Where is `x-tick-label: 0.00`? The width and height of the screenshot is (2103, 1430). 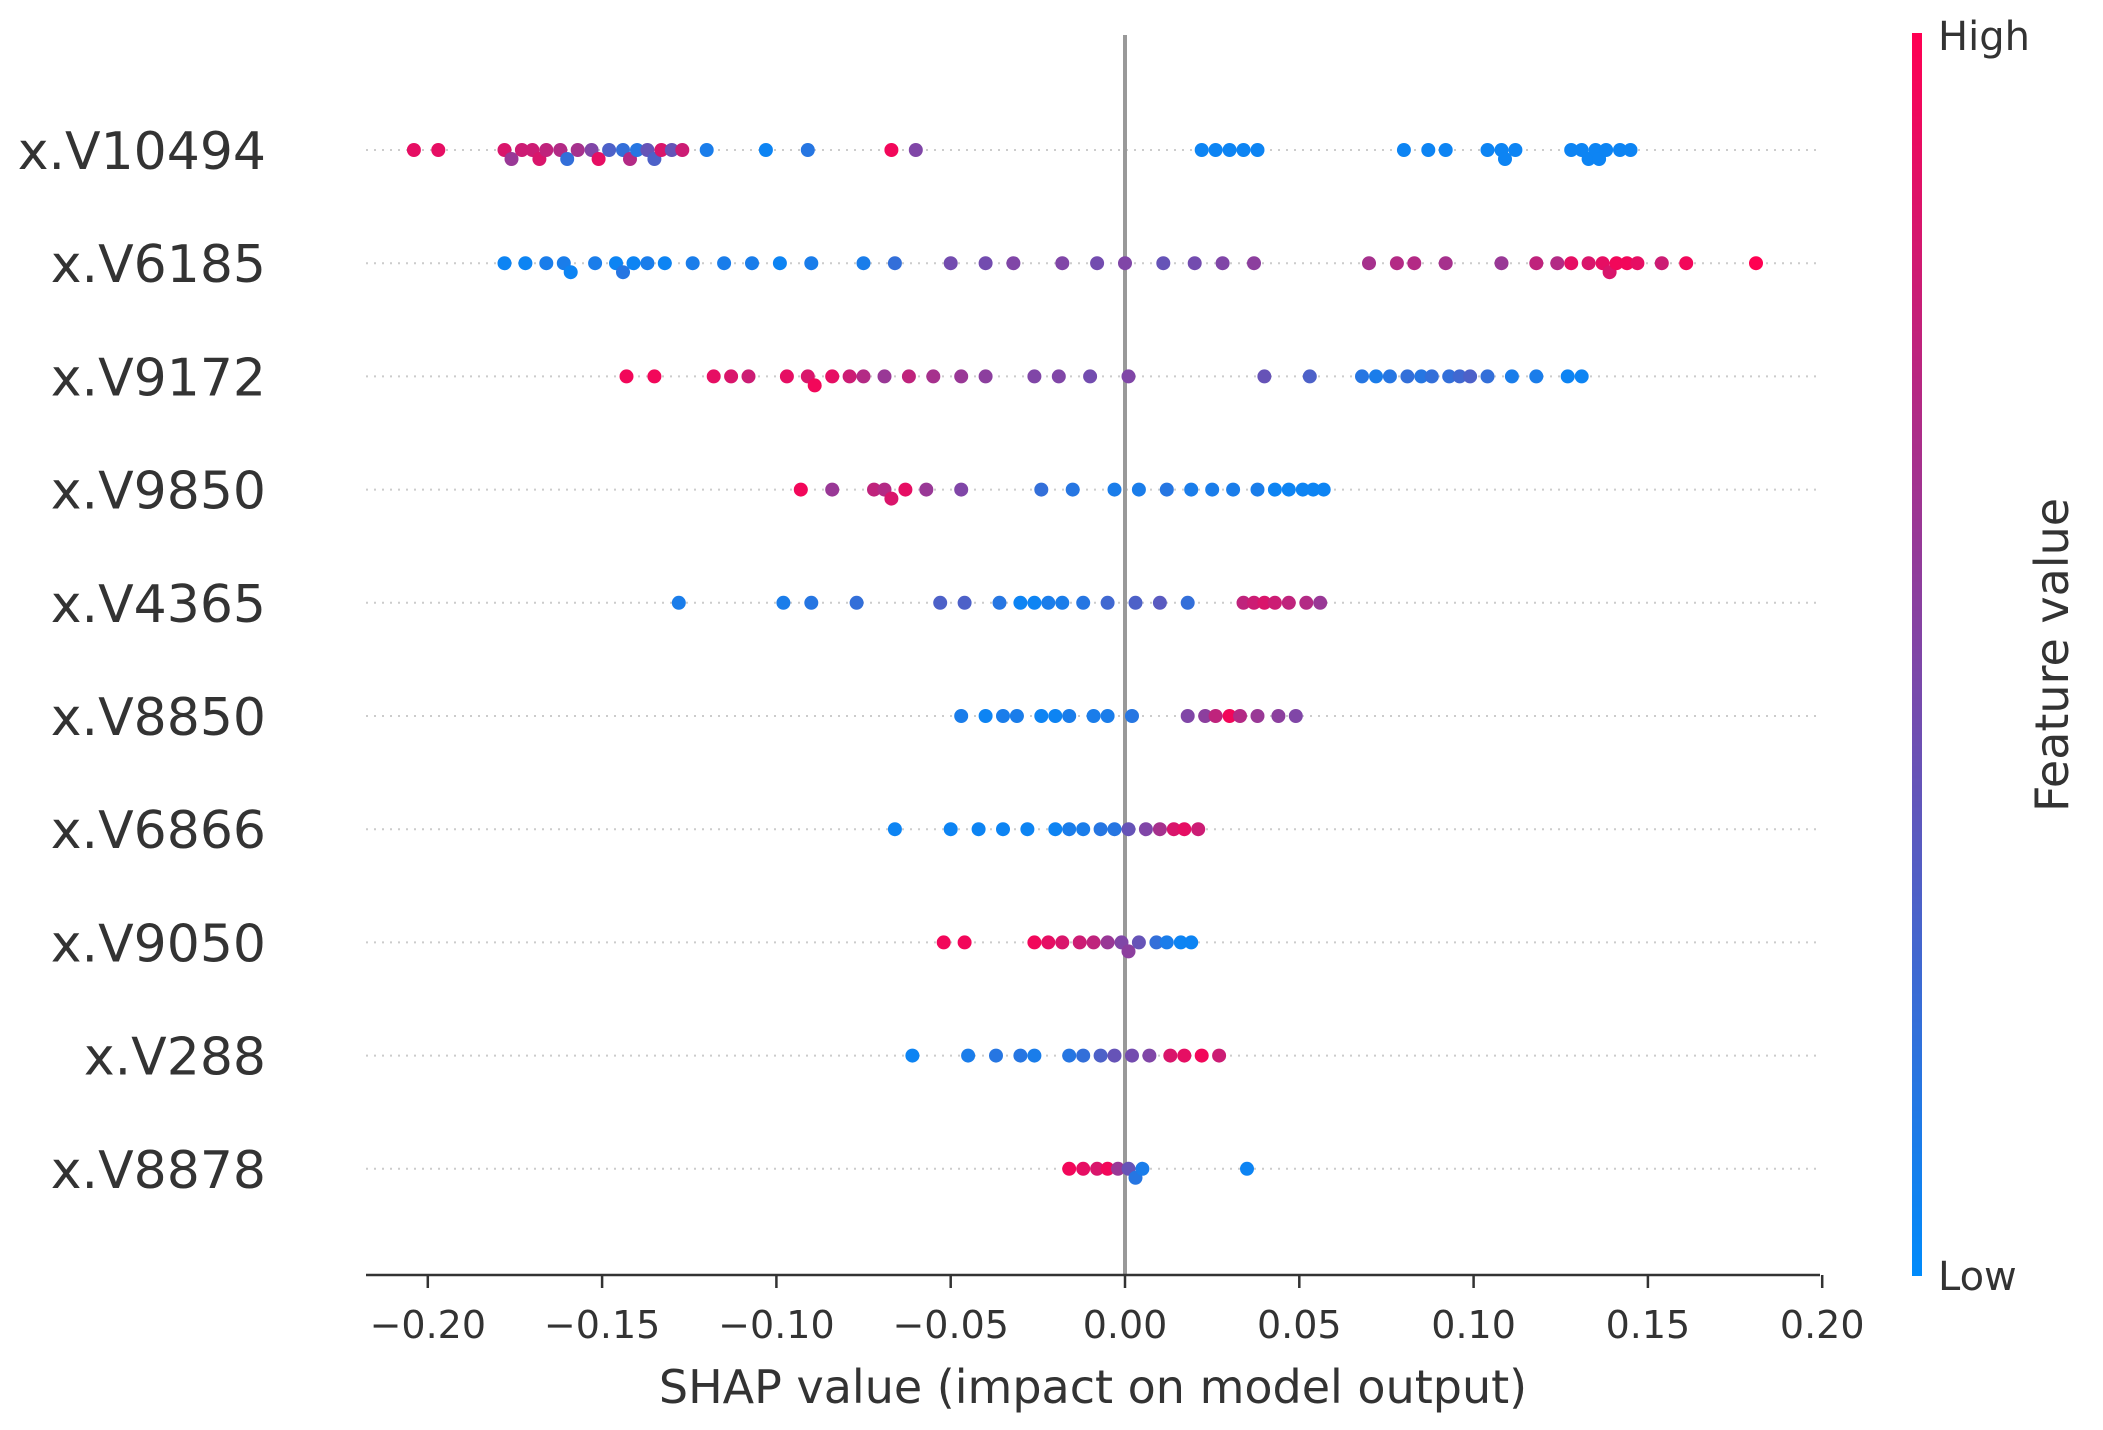
x-tick-label: 0.00 is located at coordinates (1125, 1325).